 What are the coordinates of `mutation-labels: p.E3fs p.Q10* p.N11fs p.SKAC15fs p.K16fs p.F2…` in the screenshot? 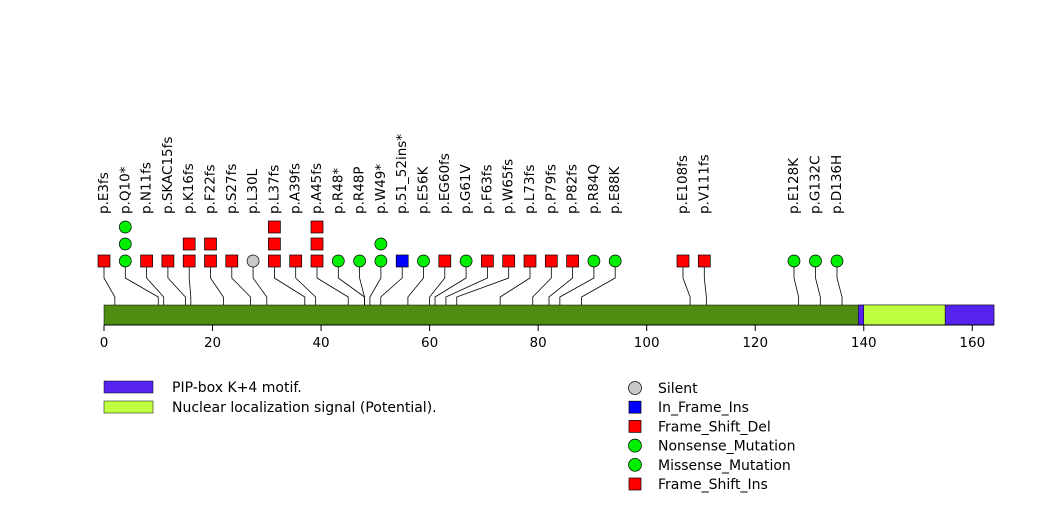 It's located at (470, 174).